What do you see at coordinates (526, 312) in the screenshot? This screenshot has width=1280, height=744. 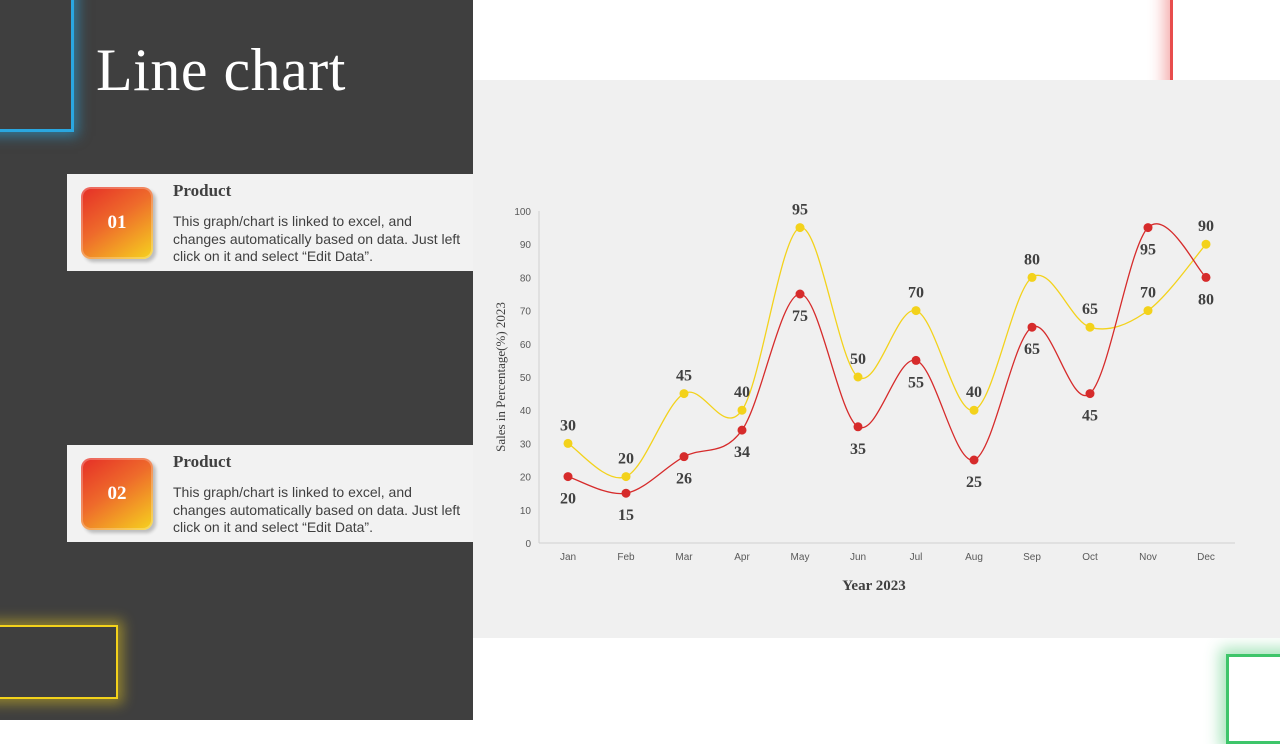 I see `y-tick-label: 70` at bounding box center [526, 312].